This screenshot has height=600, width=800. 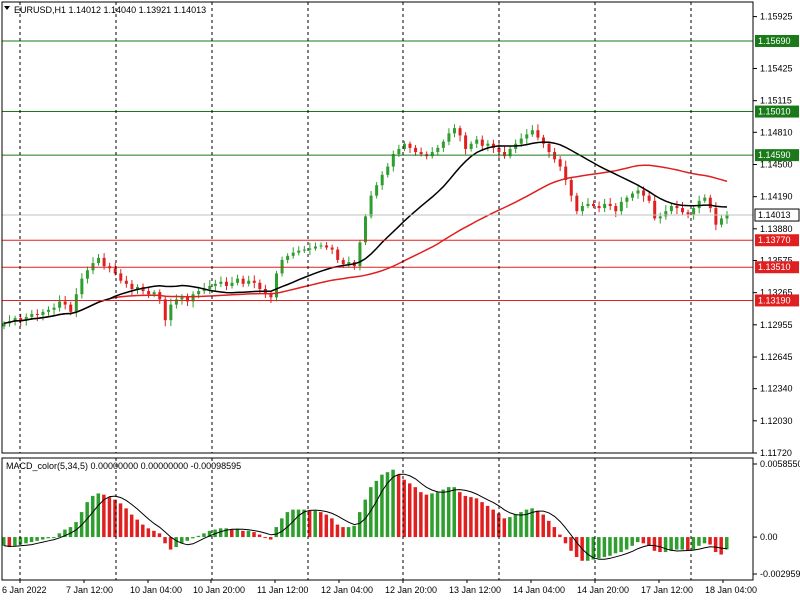 I want to click on macd-panel, so click(x=365, y=515).